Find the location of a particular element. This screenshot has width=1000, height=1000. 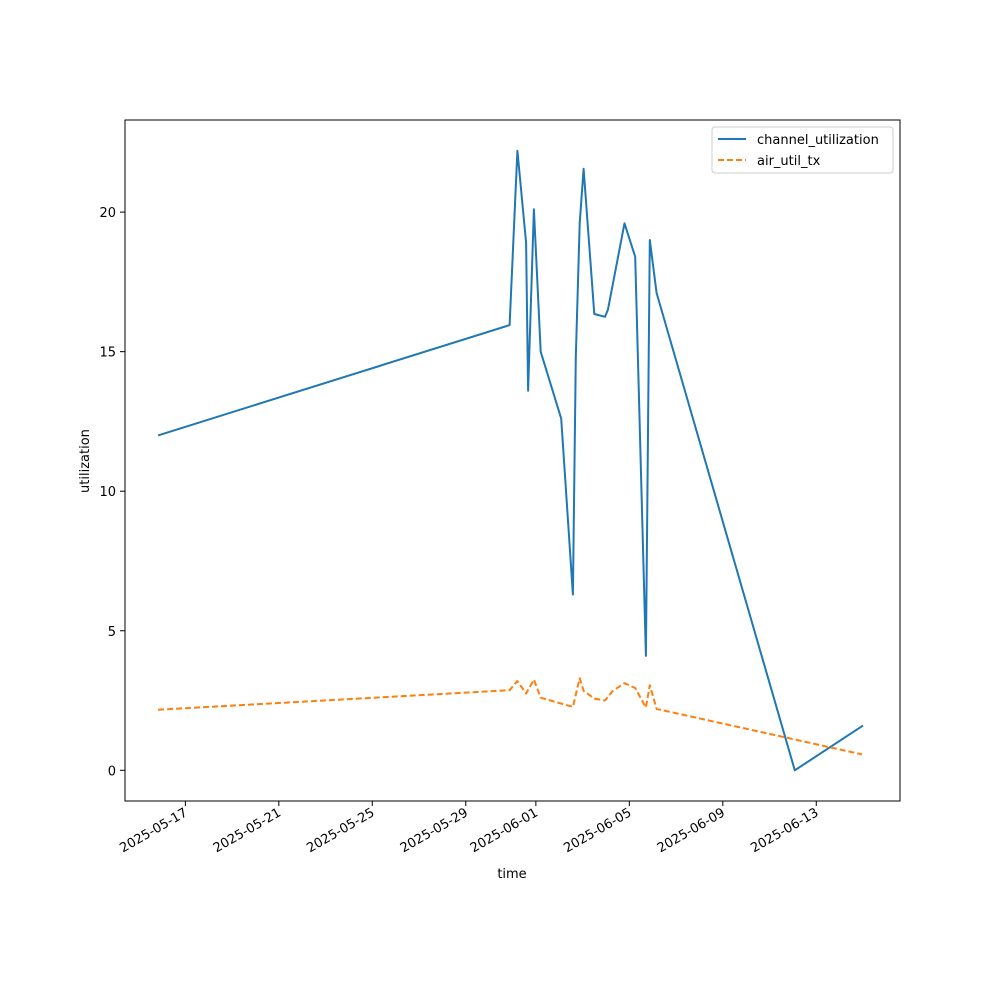

x-tick-label: 2025-05-21 is located at coordinates (247, 830).